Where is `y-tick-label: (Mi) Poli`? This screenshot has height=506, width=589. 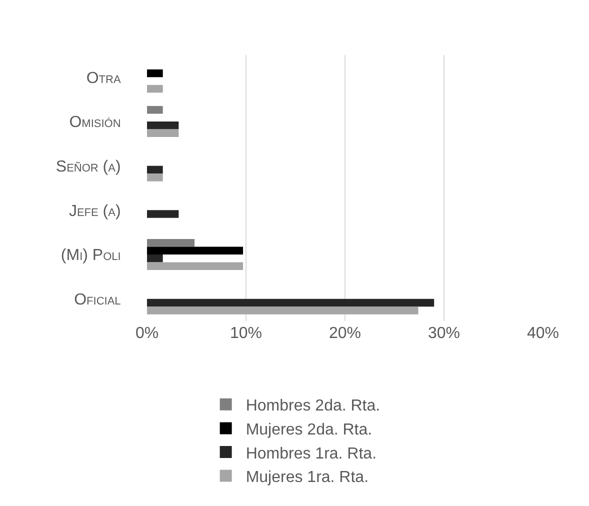
y-tick-label: (Mi) Poli is located at coordinates (90, 255).